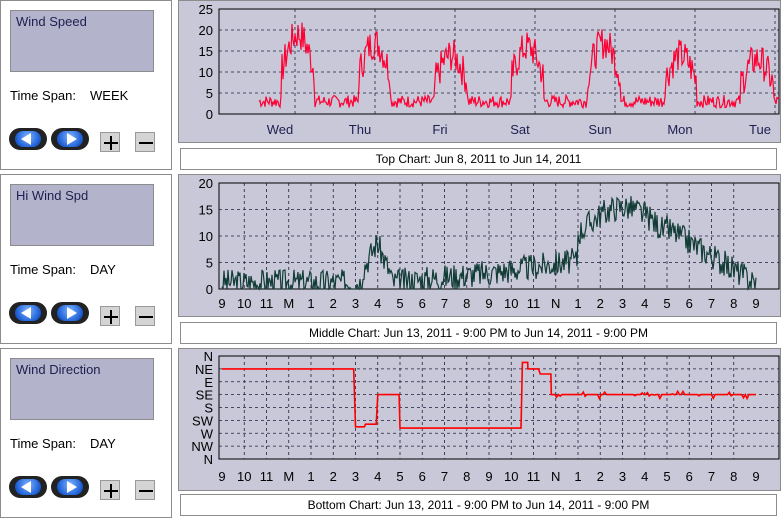 This screenshot has height=520, width=781. What do you see at coordinates (82, 389) in the screenshot?
I see `panel-title: Wind Direction` at bounding box center [82, 389].